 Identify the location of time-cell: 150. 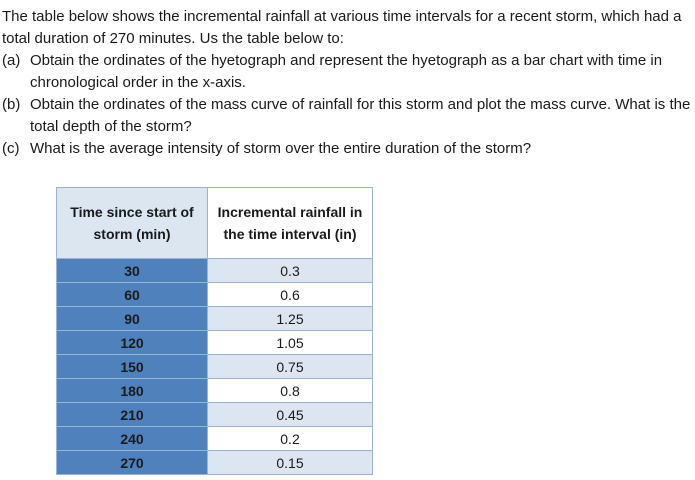
(132, 366).